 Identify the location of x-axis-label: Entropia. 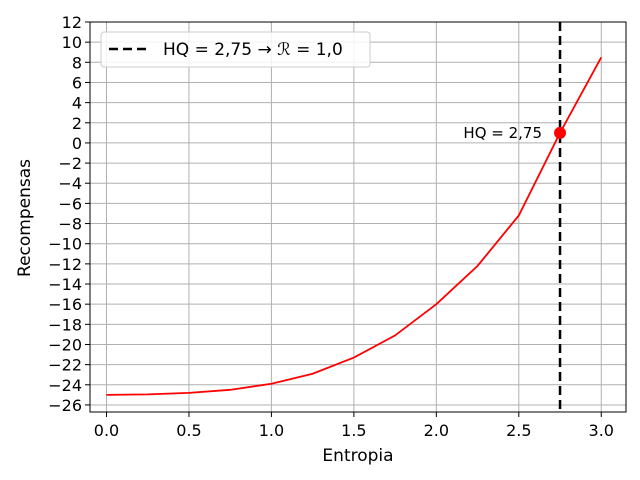
(357, 456).